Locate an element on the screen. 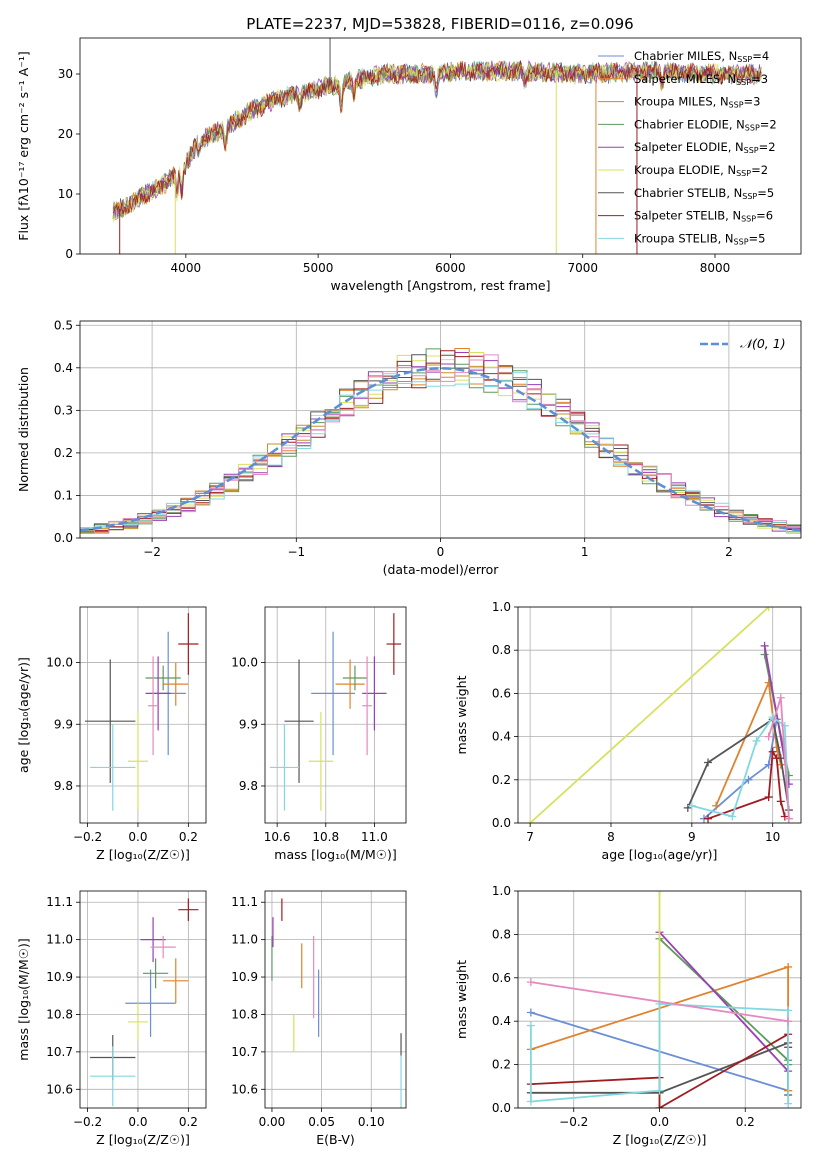 Image resolution: width=819 pixels, height=1170 pixels. y-axis-label: Normed distribution is located at coordinates (23, 429).